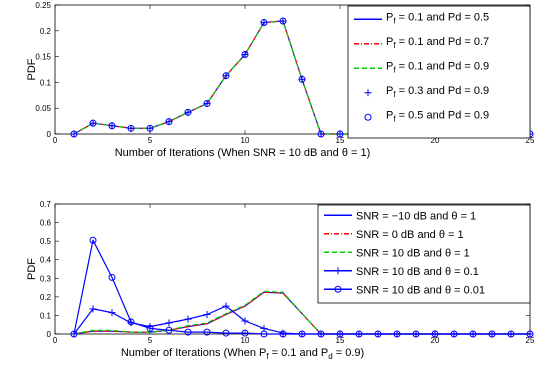 The height and width of the screenshot is (371, 542). What do you see at coordinates (437, 43) in the screenshot?
I see `legend-label: Pf = 0.1 and Pd = 0.7` at bounding box center [437, 43].